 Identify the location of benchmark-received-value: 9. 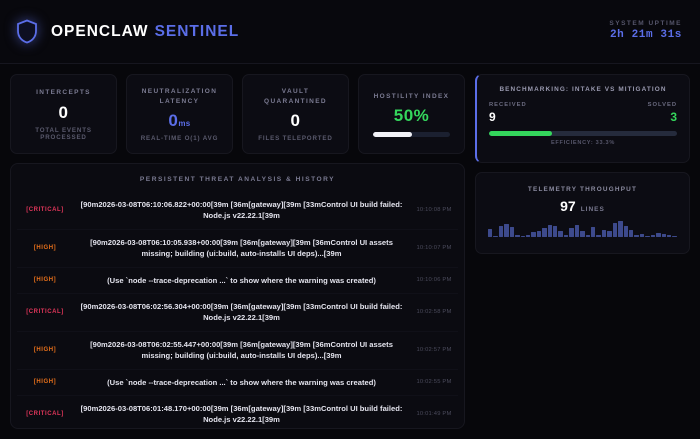
(492, 117).